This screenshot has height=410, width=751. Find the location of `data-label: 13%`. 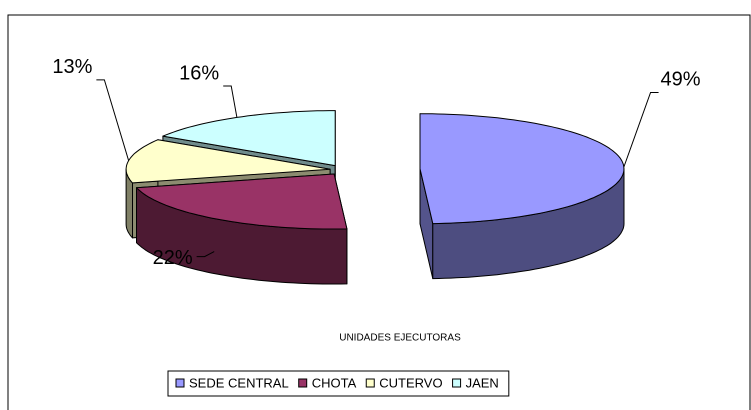

data-label: 13% is located at coordinates (72, 67).